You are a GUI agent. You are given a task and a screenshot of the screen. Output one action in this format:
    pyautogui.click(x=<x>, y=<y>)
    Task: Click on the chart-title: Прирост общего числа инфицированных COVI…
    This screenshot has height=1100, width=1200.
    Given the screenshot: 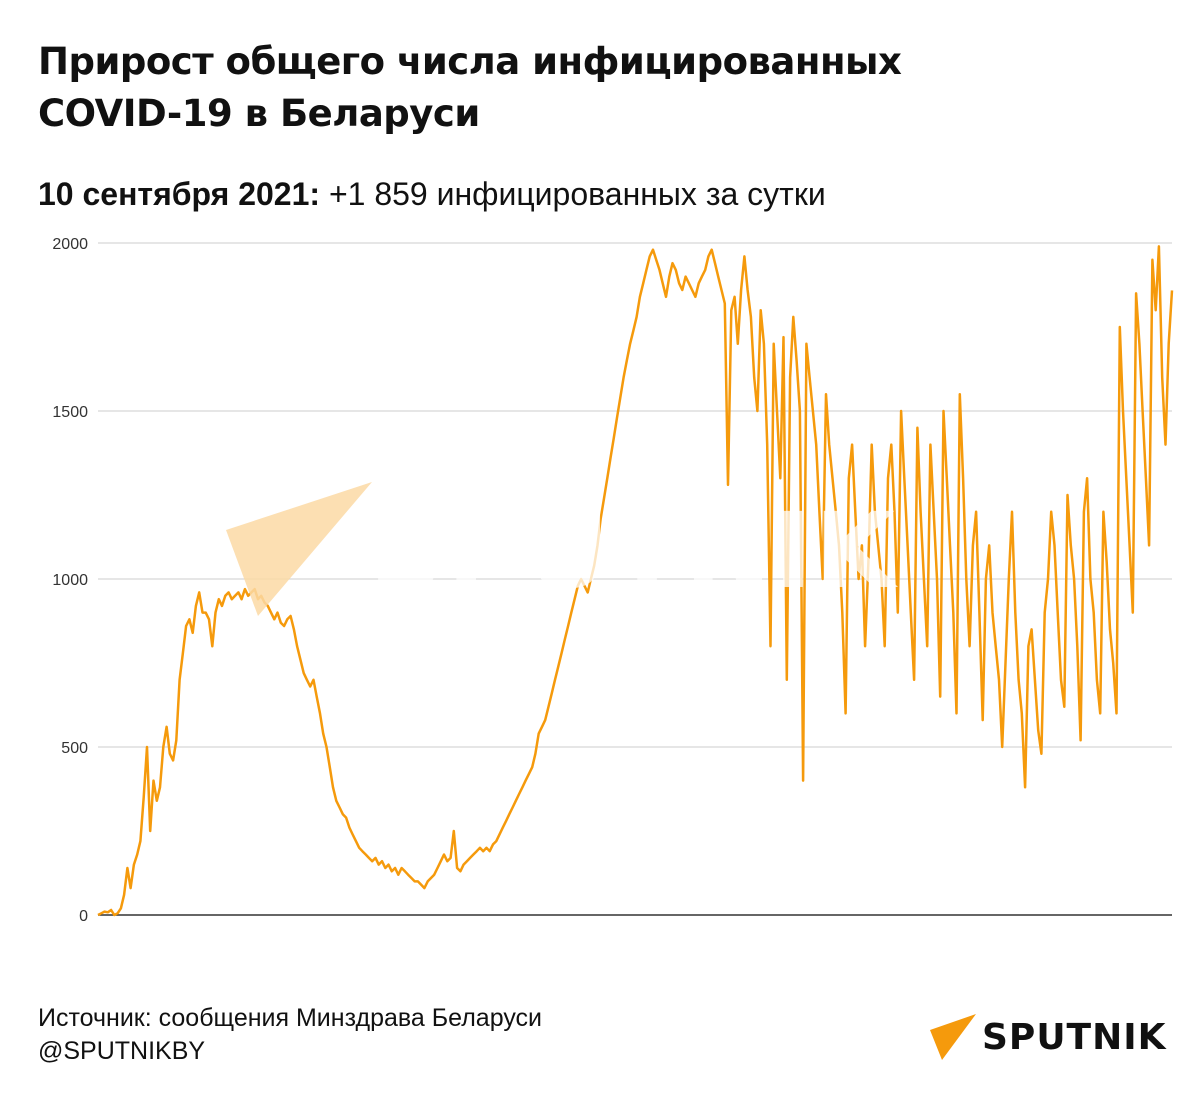 What is the action you would take?
    pyautogui.click(x=538, y=88)
    